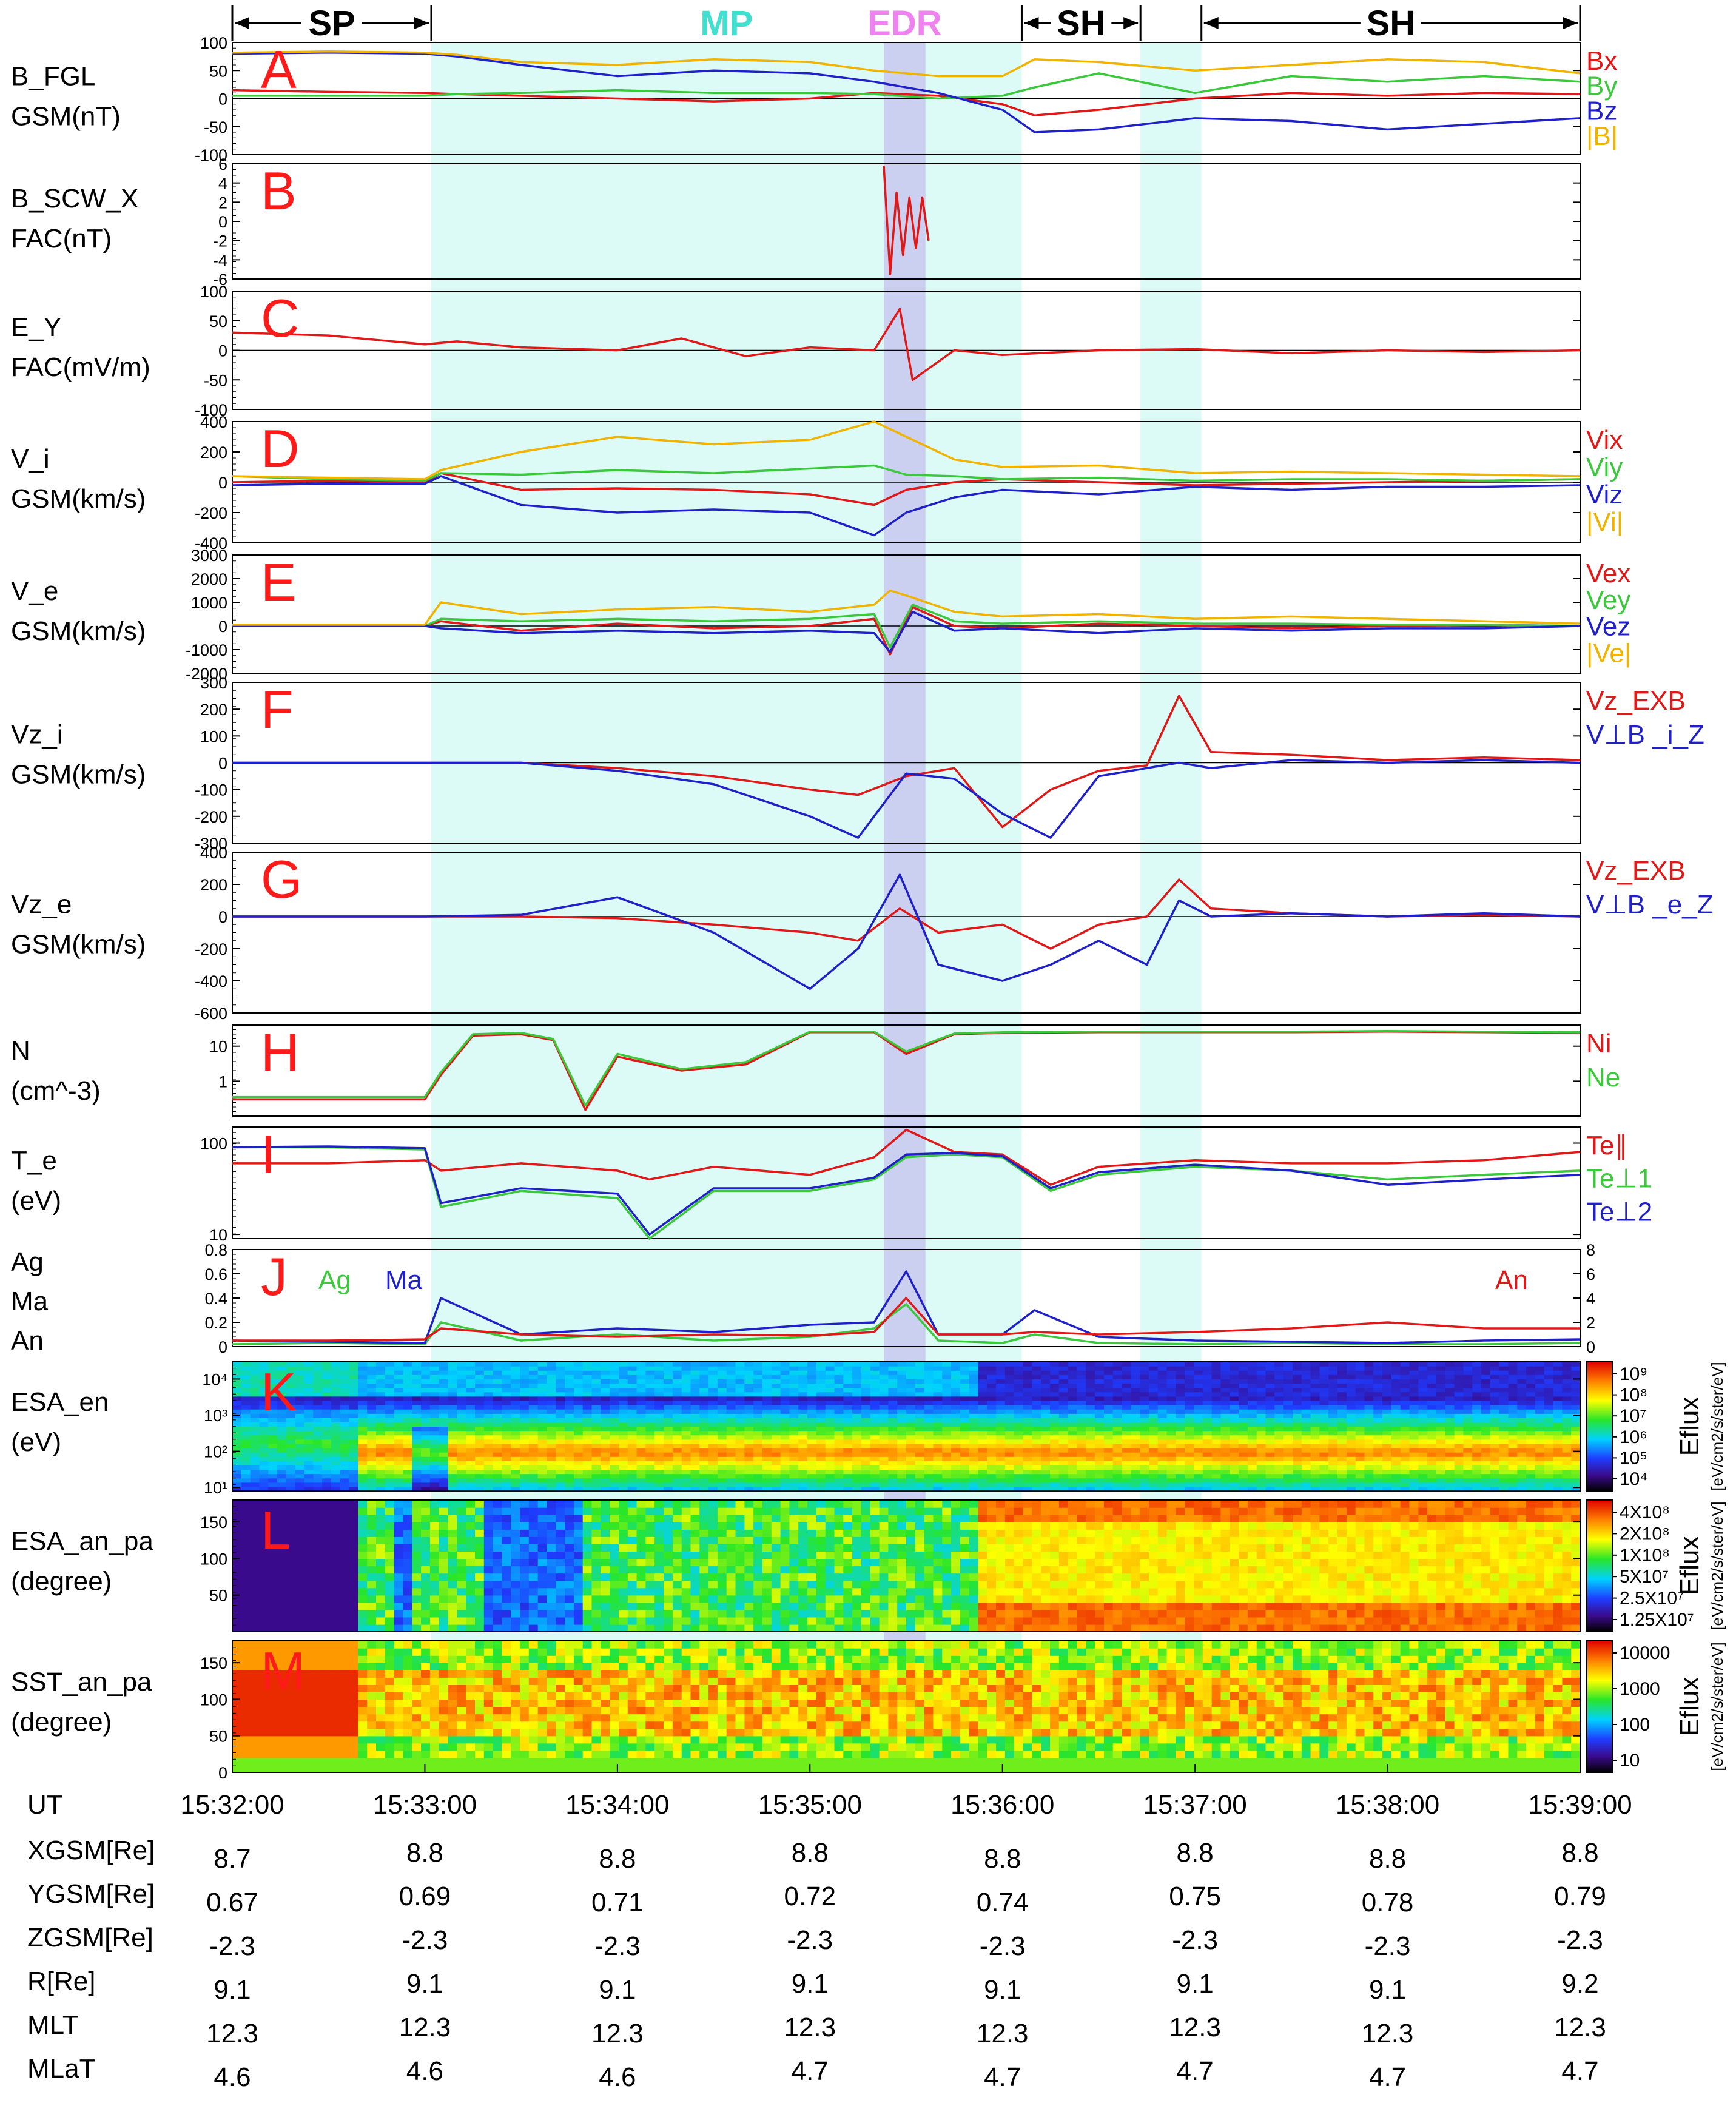 This screenshot has height=2123, width=1736. What do you see at coordinates (1608, 627) in the screenshot?
I see `legend-entry: Vez` at bounding box center [1608, 627].